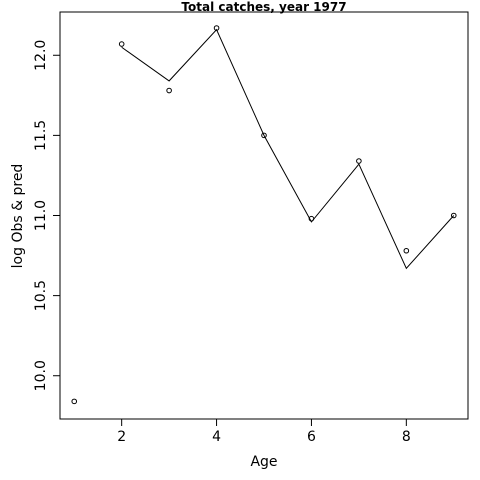 The image size is (480, 480). What do you see at coordinates (121, 437) in the screenshot?
I see `x-tick-label: 2` at bounding box center [121, 437].